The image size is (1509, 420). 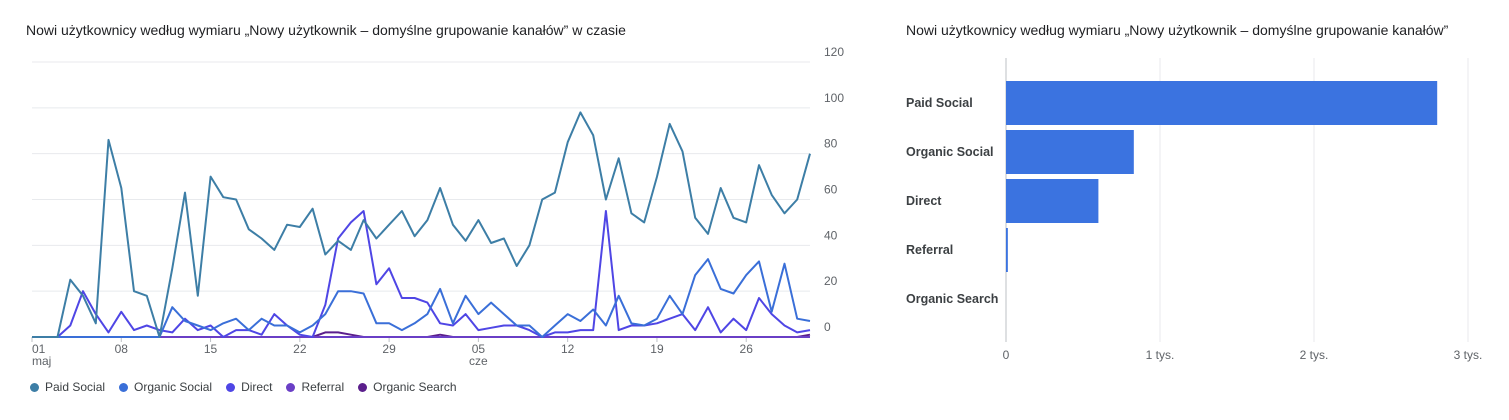 I want to click on legend-item: Direct, so click(x=249, y=387).